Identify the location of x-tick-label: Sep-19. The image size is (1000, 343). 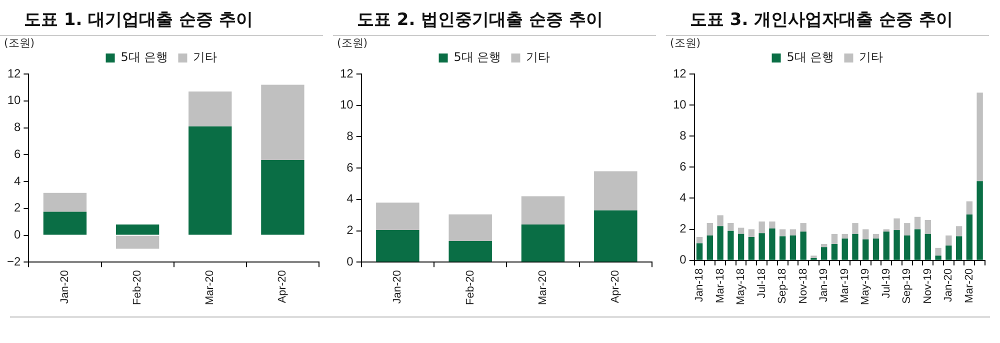
(907, 286).